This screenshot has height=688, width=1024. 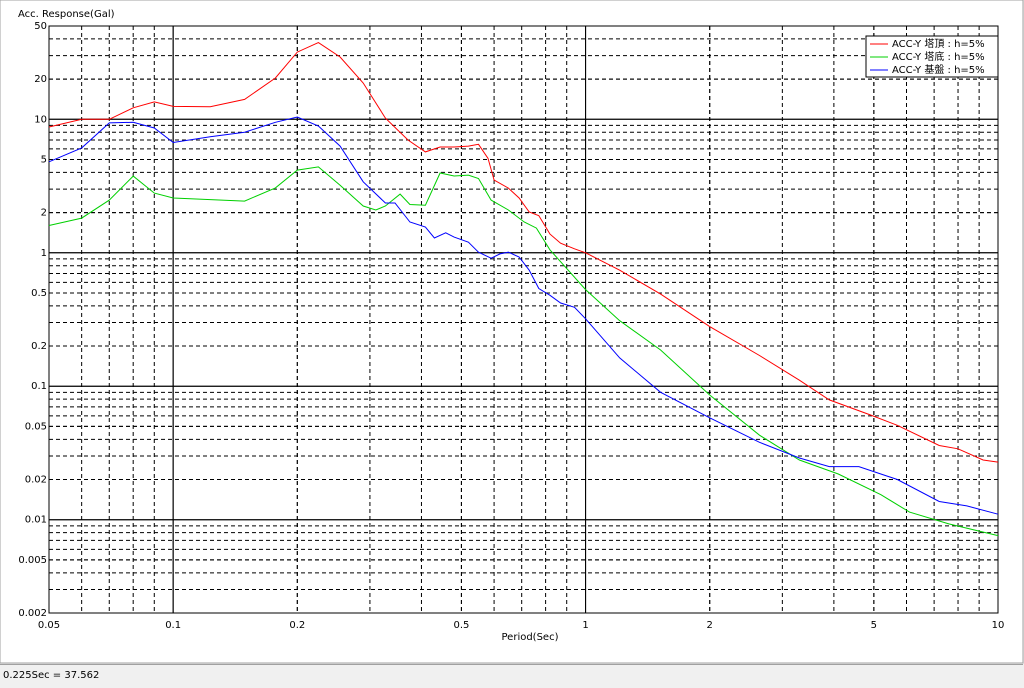 What do you see at coordinates (36, 480) in the screenshot?
I see `y-tick-label: 0.02` at bounding box center [36, 480].